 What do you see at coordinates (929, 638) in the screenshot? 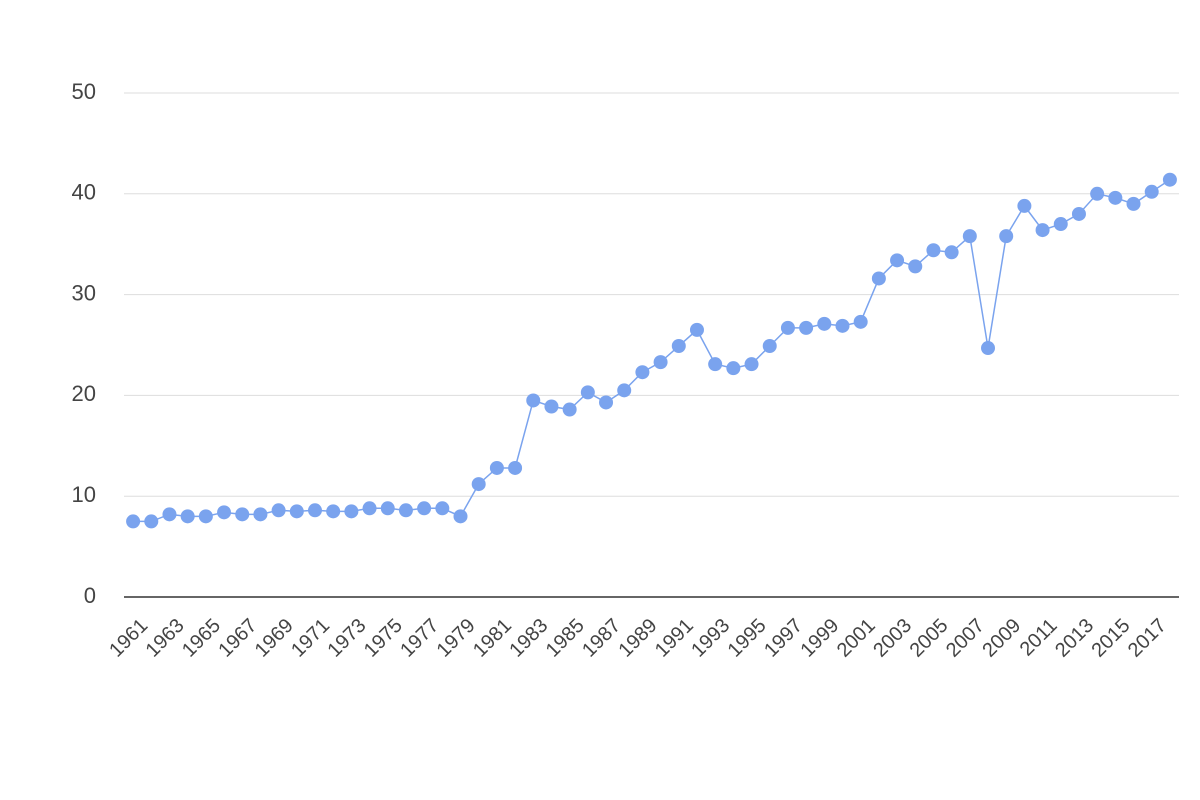
I see `x-tick-label: 2005` at bounding box center [929, 638].